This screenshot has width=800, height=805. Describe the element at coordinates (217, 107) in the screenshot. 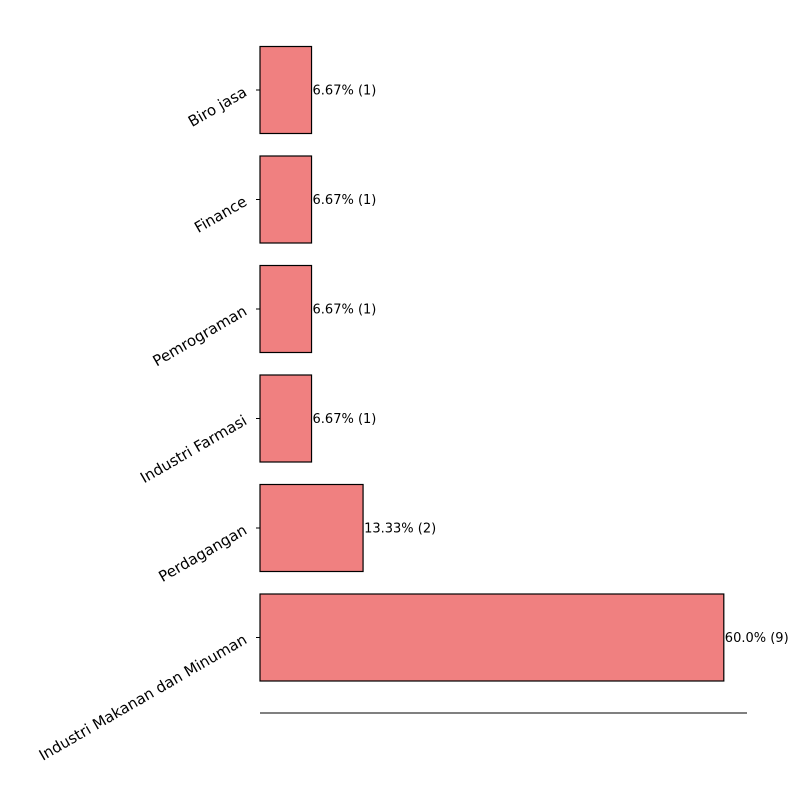

I see `y-tick-label-5: Biro jasa` at that location.